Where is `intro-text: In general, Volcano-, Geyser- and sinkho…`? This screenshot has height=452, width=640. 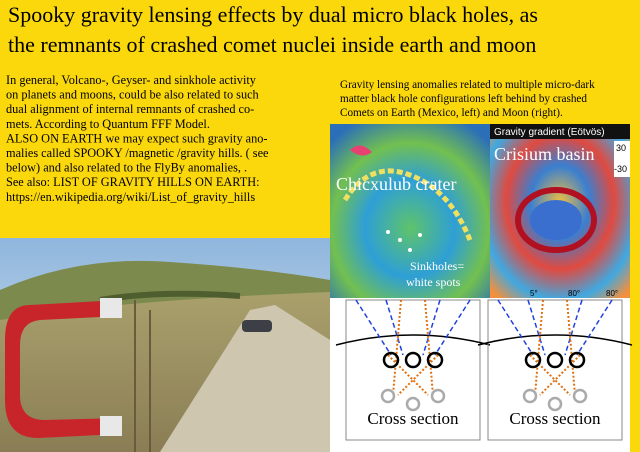
intro-text: In general, Volcano-, Geyser- and sinkho… is located at coordinates (137, 138).